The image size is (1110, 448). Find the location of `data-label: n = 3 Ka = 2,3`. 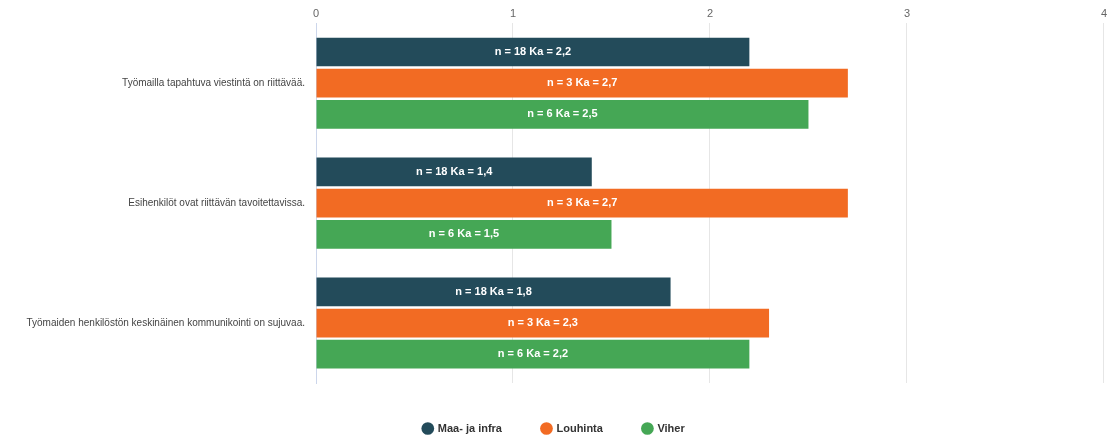

data-label: n = 3 Ka = 2,3 is located at coordinates (542, 322).